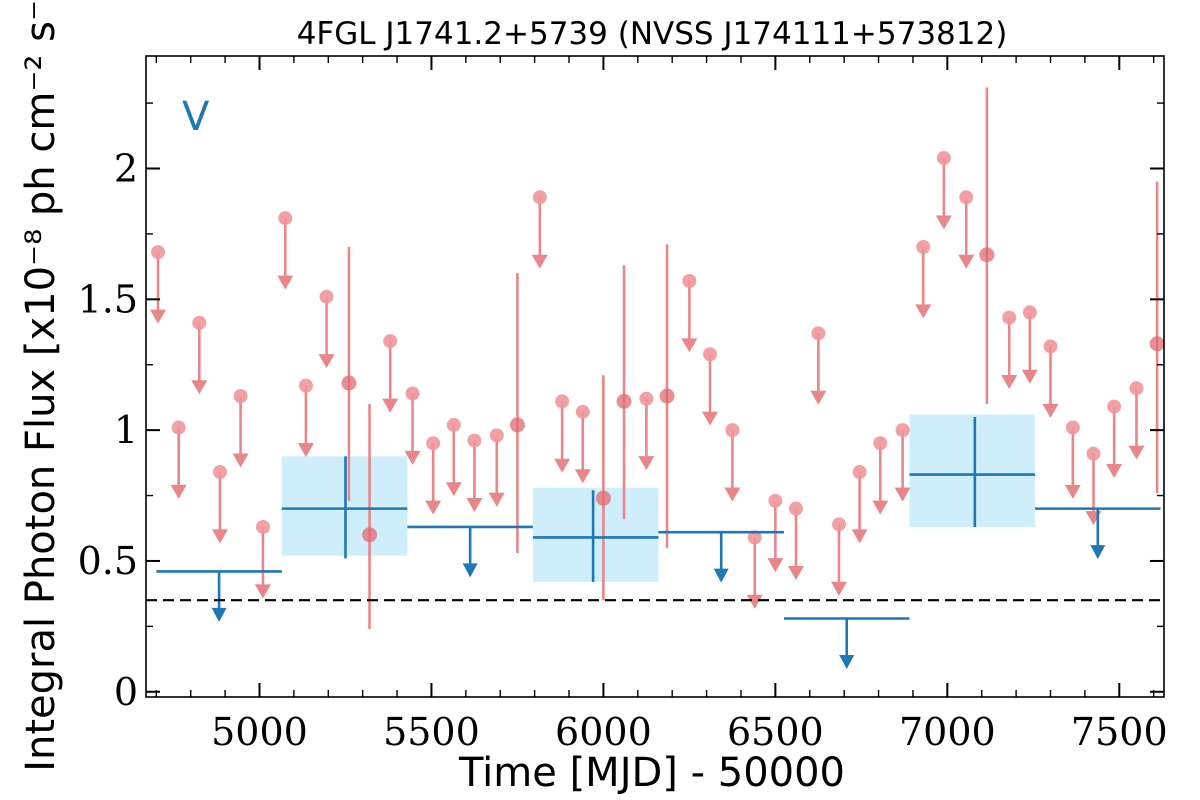 The width and height of the screenshot is (1200, 800). What do you see at coordinates (947, 732) in the screenshot?
I see `x-tick-label: 7000` at bounding box center [947, 732].